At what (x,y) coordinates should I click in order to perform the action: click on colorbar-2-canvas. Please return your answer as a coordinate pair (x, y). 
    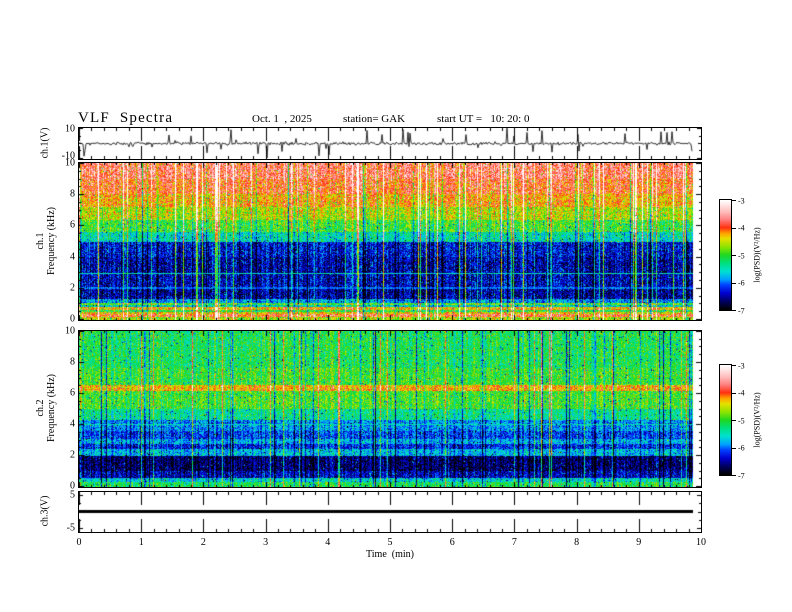
    Looking at the image, I should click on (725, 420).